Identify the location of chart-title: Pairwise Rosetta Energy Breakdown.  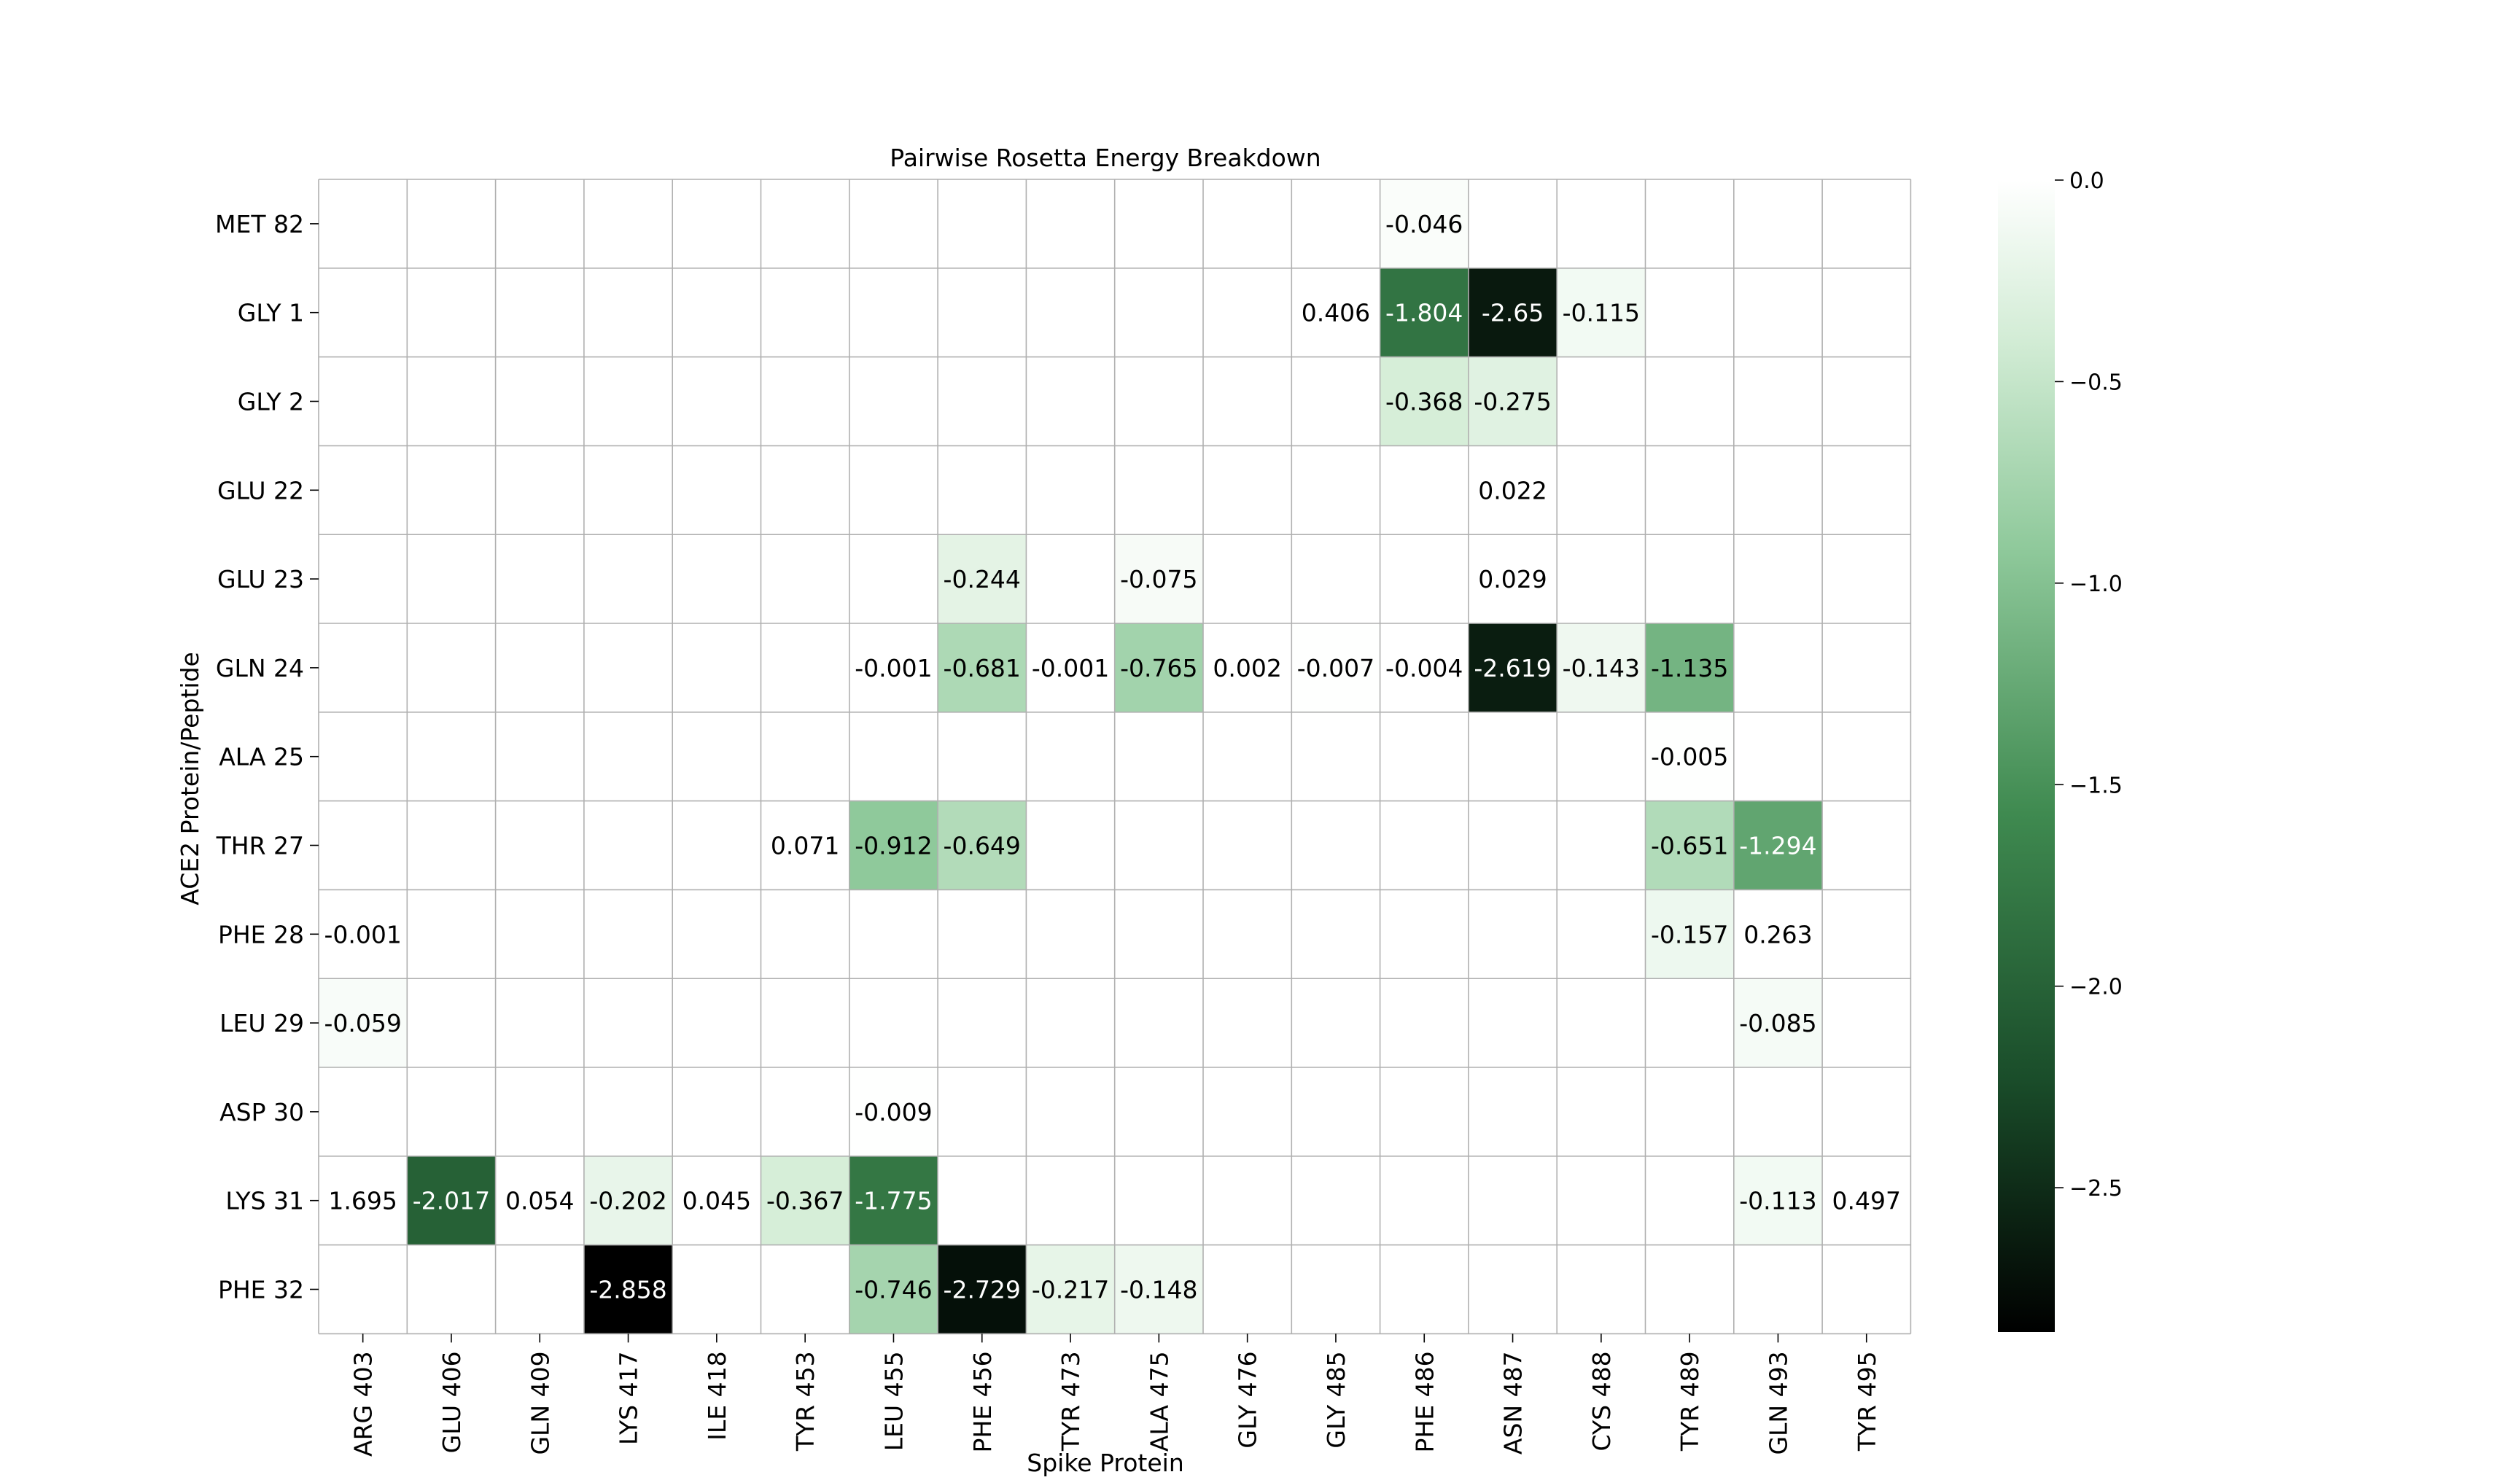
(1105, 158).